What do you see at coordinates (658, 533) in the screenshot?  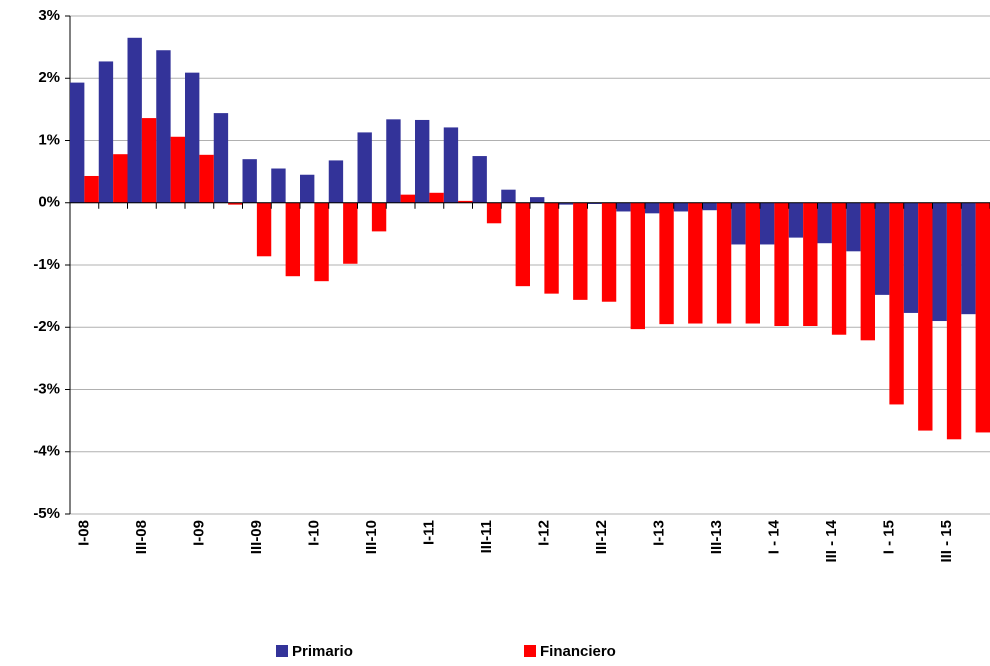 I see `x-tick-label: I-13` at bounding box center [658, 533].